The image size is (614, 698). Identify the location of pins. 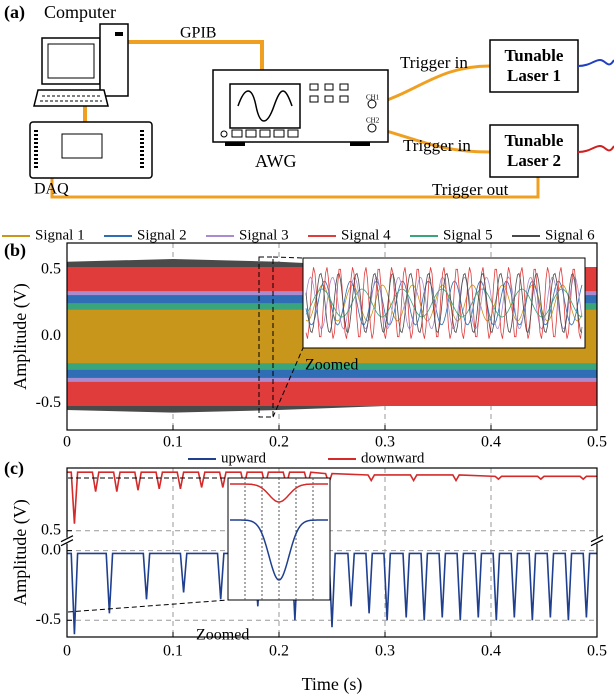
(89, 150).